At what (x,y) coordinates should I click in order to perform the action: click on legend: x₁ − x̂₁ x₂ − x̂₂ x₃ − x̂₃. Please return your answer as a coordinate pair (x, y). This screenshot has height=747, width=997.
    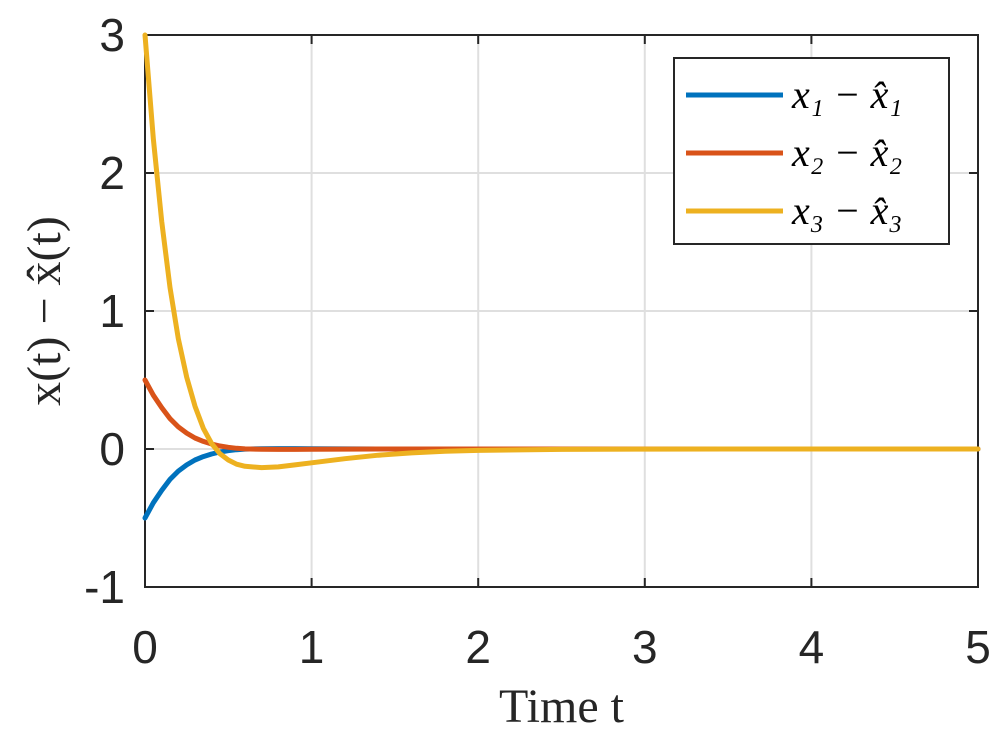
    Looking at the image, I should click on (811, 151).